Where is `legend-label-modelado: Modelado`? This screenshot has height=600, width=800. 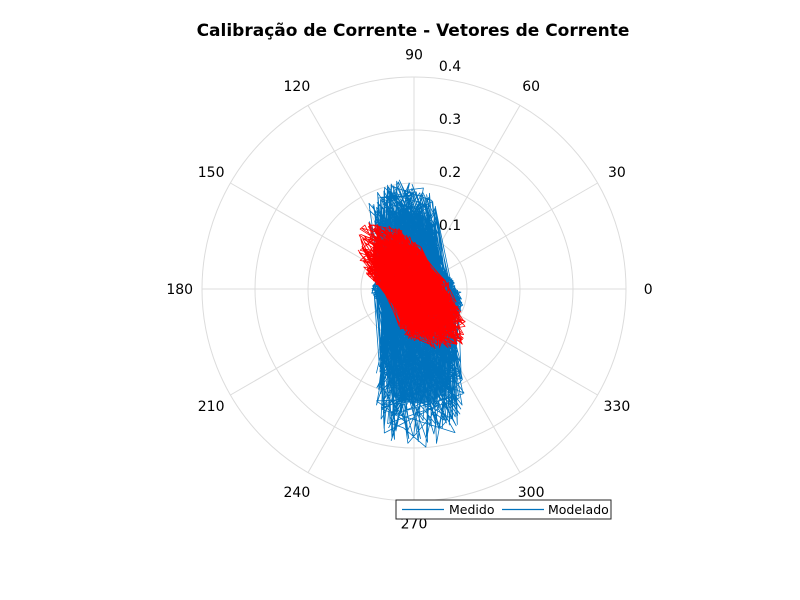 legend-label-modelado: Modelado is located at coordinates (578, 509).